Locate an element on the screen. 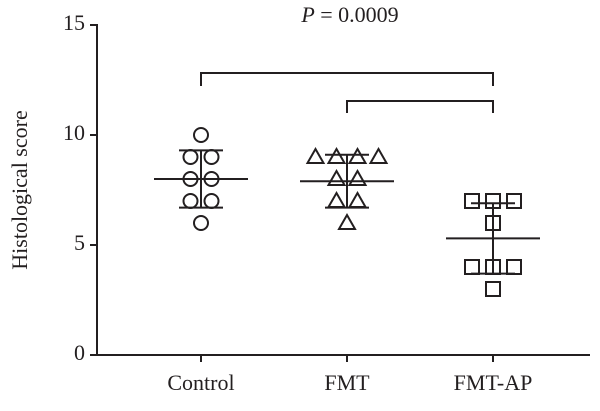 The width and height of the screenshot is (600, 411). y-tick-label: 0 is located at coordinates (79, 352).